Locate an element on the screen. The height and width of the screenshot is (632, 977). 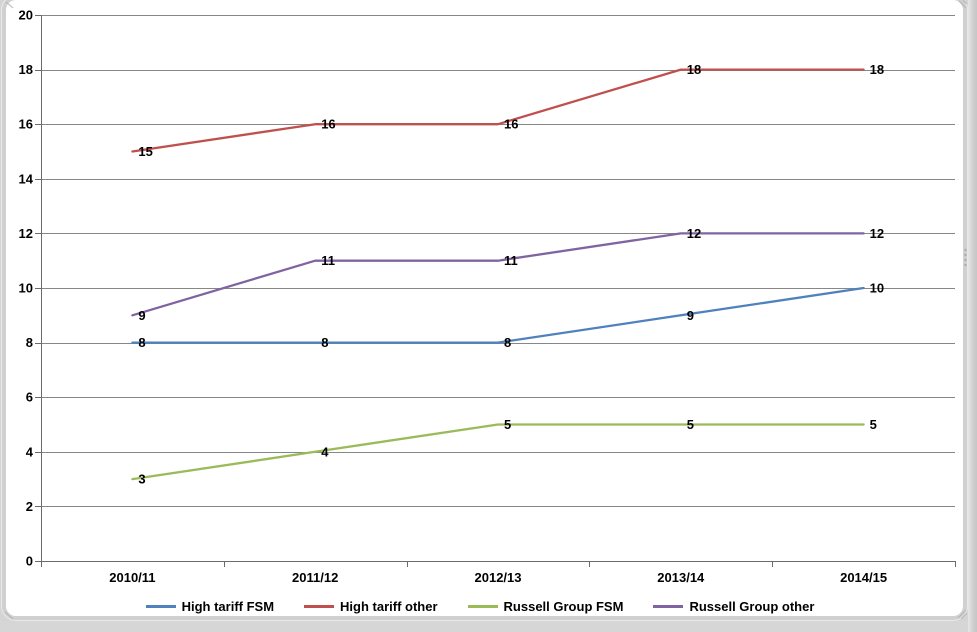
legend-label: High tariff other is located at coordinates (389, 606).